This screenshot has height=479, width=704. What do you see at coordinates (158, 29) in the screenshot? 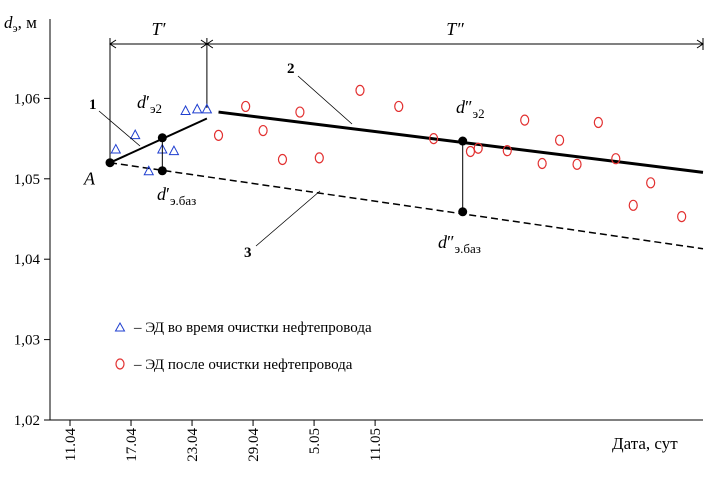
I see `period-label-t1: T′` at bounding box center [158, 29].